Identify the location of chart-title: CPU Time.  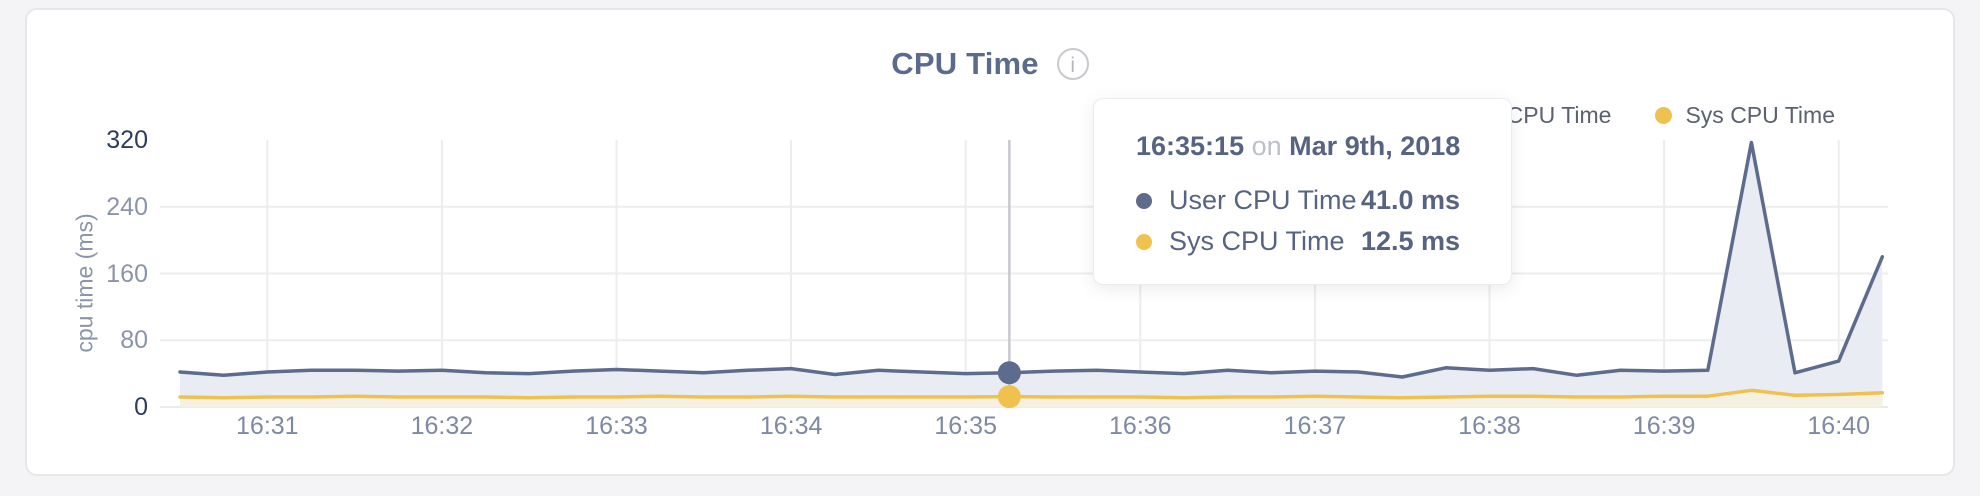
(965, 63).